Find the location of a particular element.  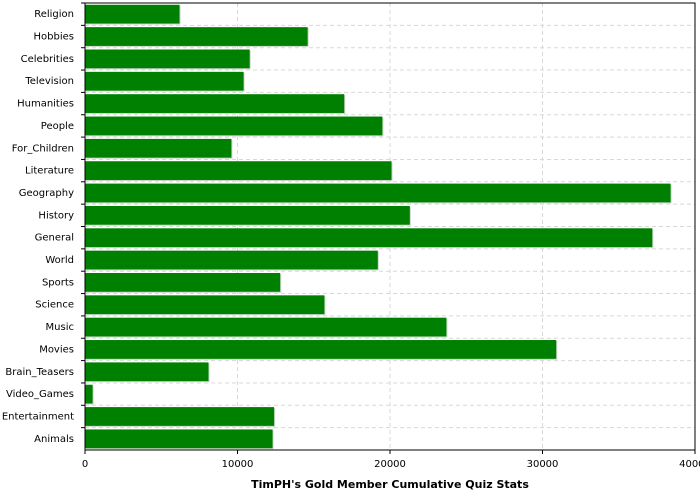

x-tick-label: 30000 is located at coordinates (543, 464).